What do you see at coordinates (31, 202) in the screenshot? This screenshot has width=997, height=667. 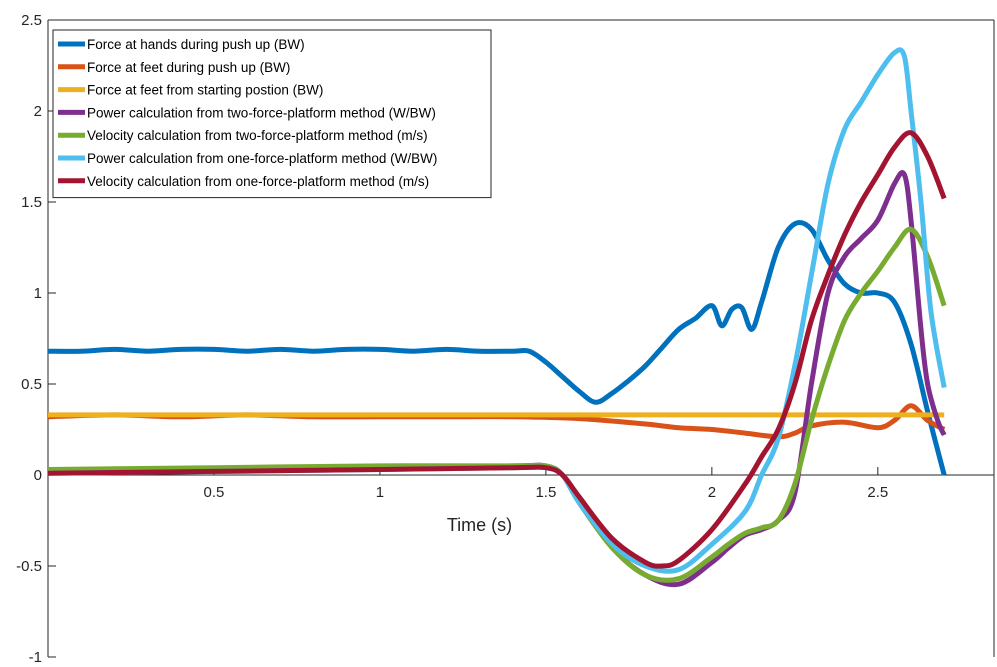 I see `y-tick-label: 1.5` at bounding box center [31, 202].